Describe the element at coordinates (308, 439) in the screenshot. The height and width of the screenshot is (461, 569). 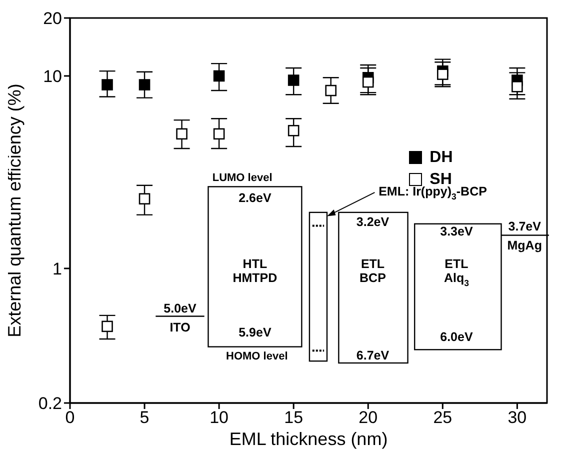
I see `x-axis-title: EML thickness (nm)` at that location.